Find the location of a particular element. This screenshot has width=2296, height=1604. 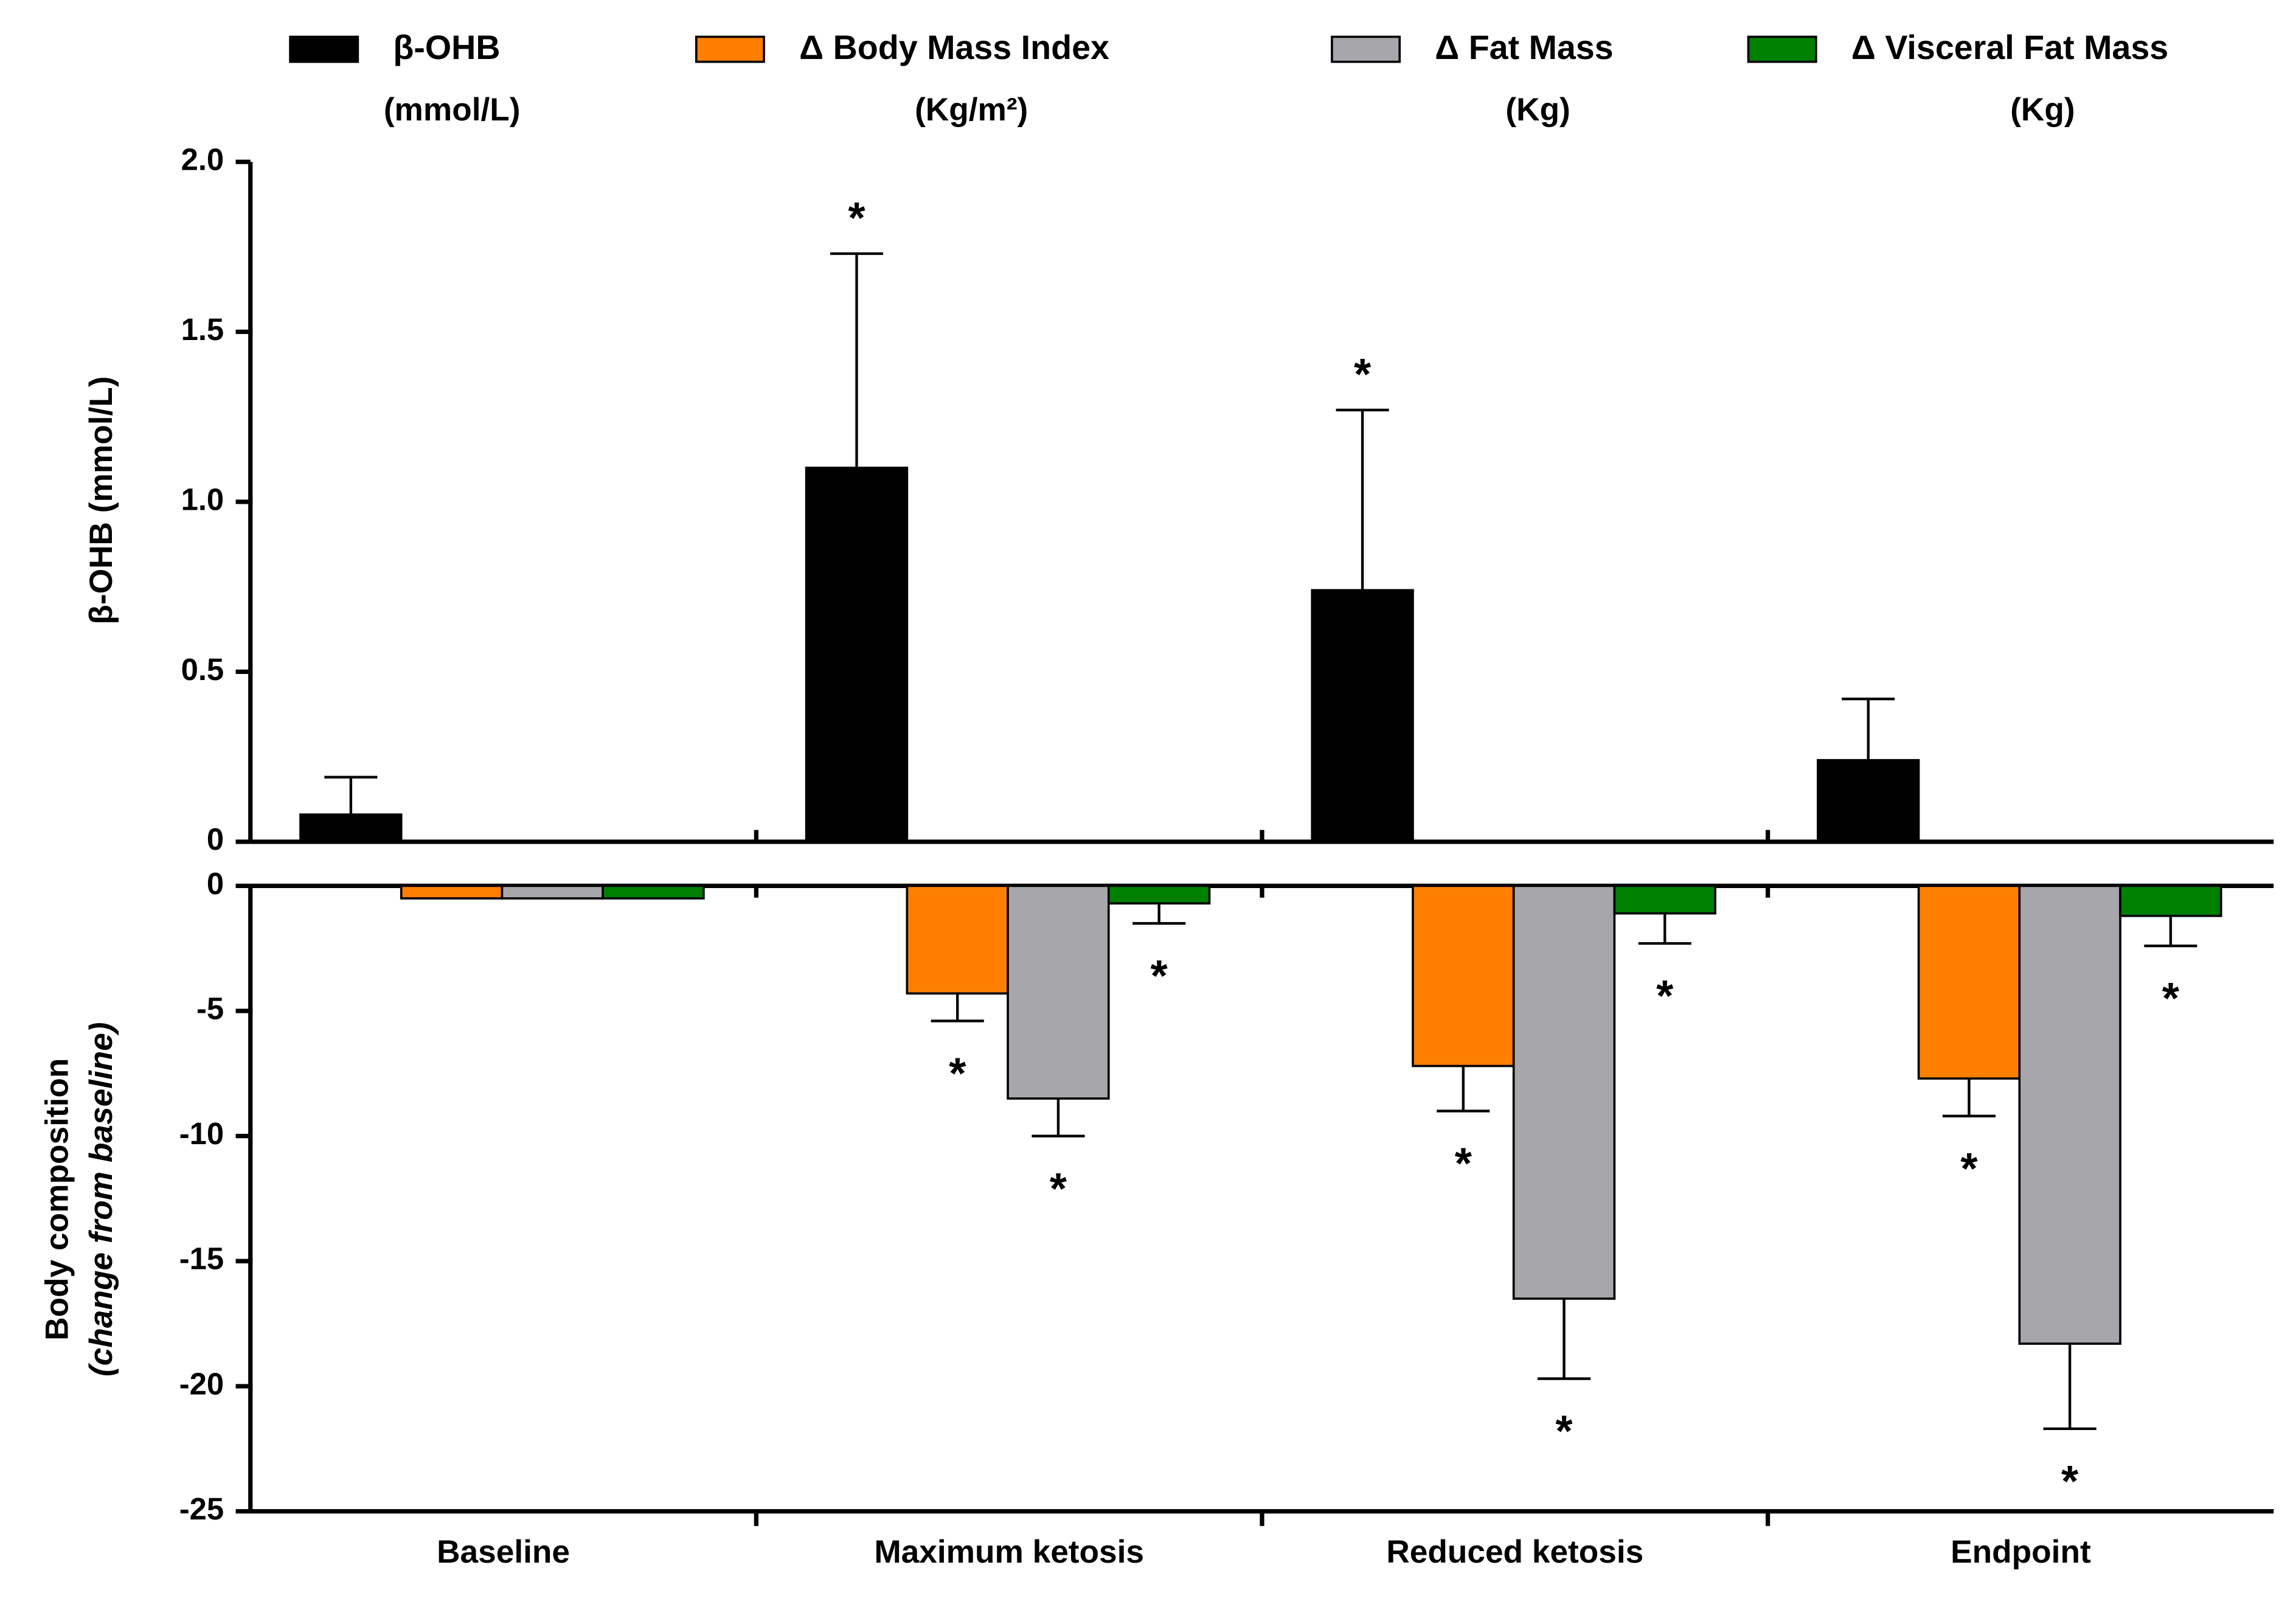

y-axis-label: Body composition is located at coordinates (57, 1199).